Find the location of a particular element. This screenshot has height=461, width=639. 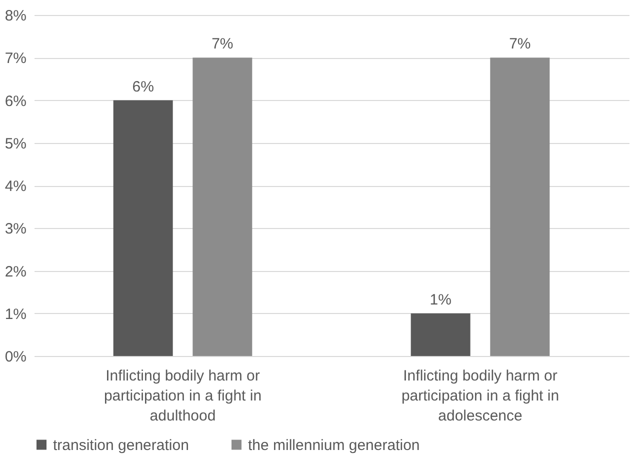

x-tick-label: Inflicting bodily harm or participation in a fight in adulthood is located at coordinates (183, 396).